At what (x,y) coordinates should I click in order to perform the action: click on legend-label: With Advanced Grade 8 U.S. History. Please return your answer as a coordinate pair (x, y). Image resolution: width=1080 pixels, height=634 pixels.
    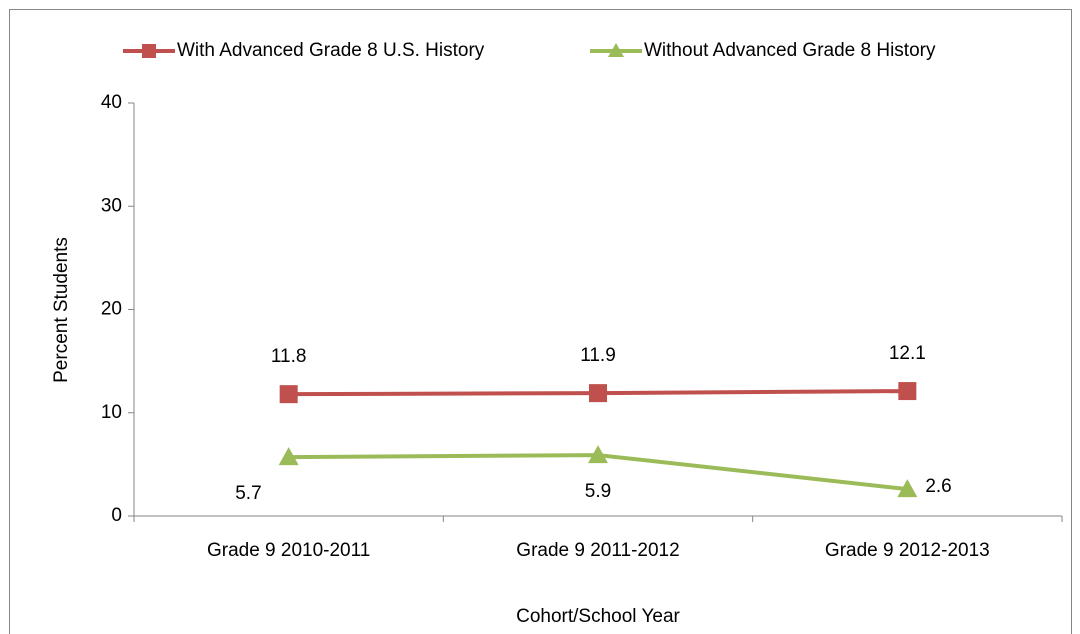
    Looking at the image, I should click on (331, 50).